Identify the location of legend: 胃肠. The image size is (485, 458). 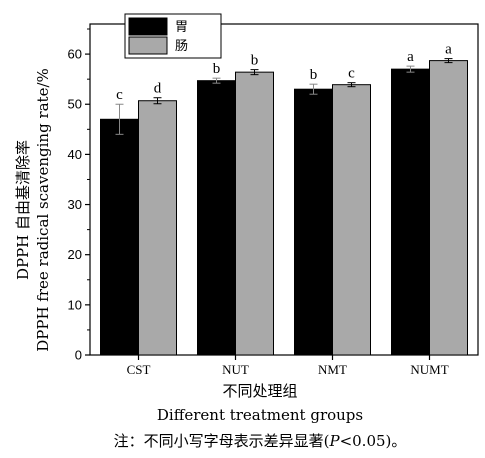
(173, 36).